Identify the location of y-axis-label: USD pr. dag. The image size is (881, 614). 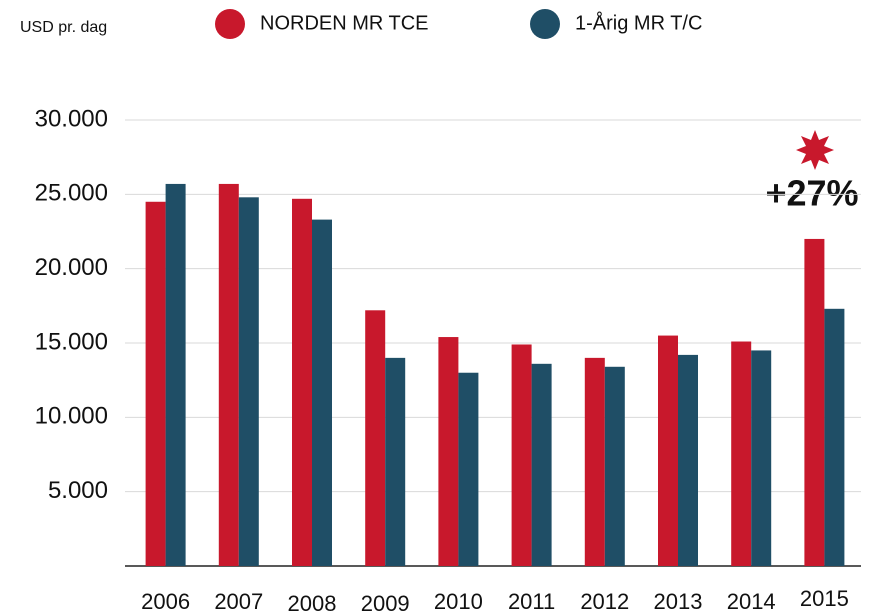
(63, 27).